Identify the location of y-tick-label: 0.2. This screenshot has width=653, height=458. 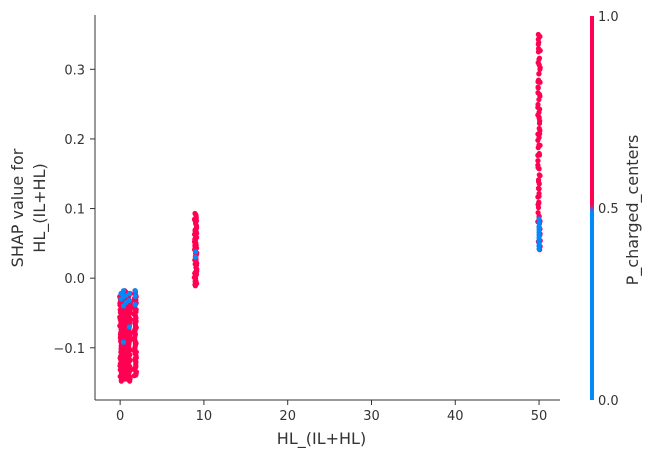
(74, 140).